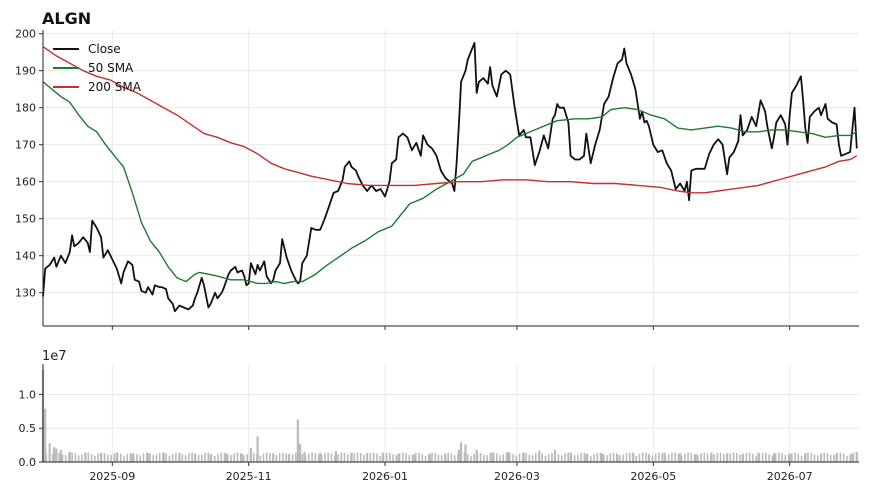 The width and height of the screenshot is (870, 498). What do you see at coordinates (29, 164) in the screenshot?
I see `price-y-ticks: 130 140 150 160 170 180 190 200` at bounding box center [29, 164].